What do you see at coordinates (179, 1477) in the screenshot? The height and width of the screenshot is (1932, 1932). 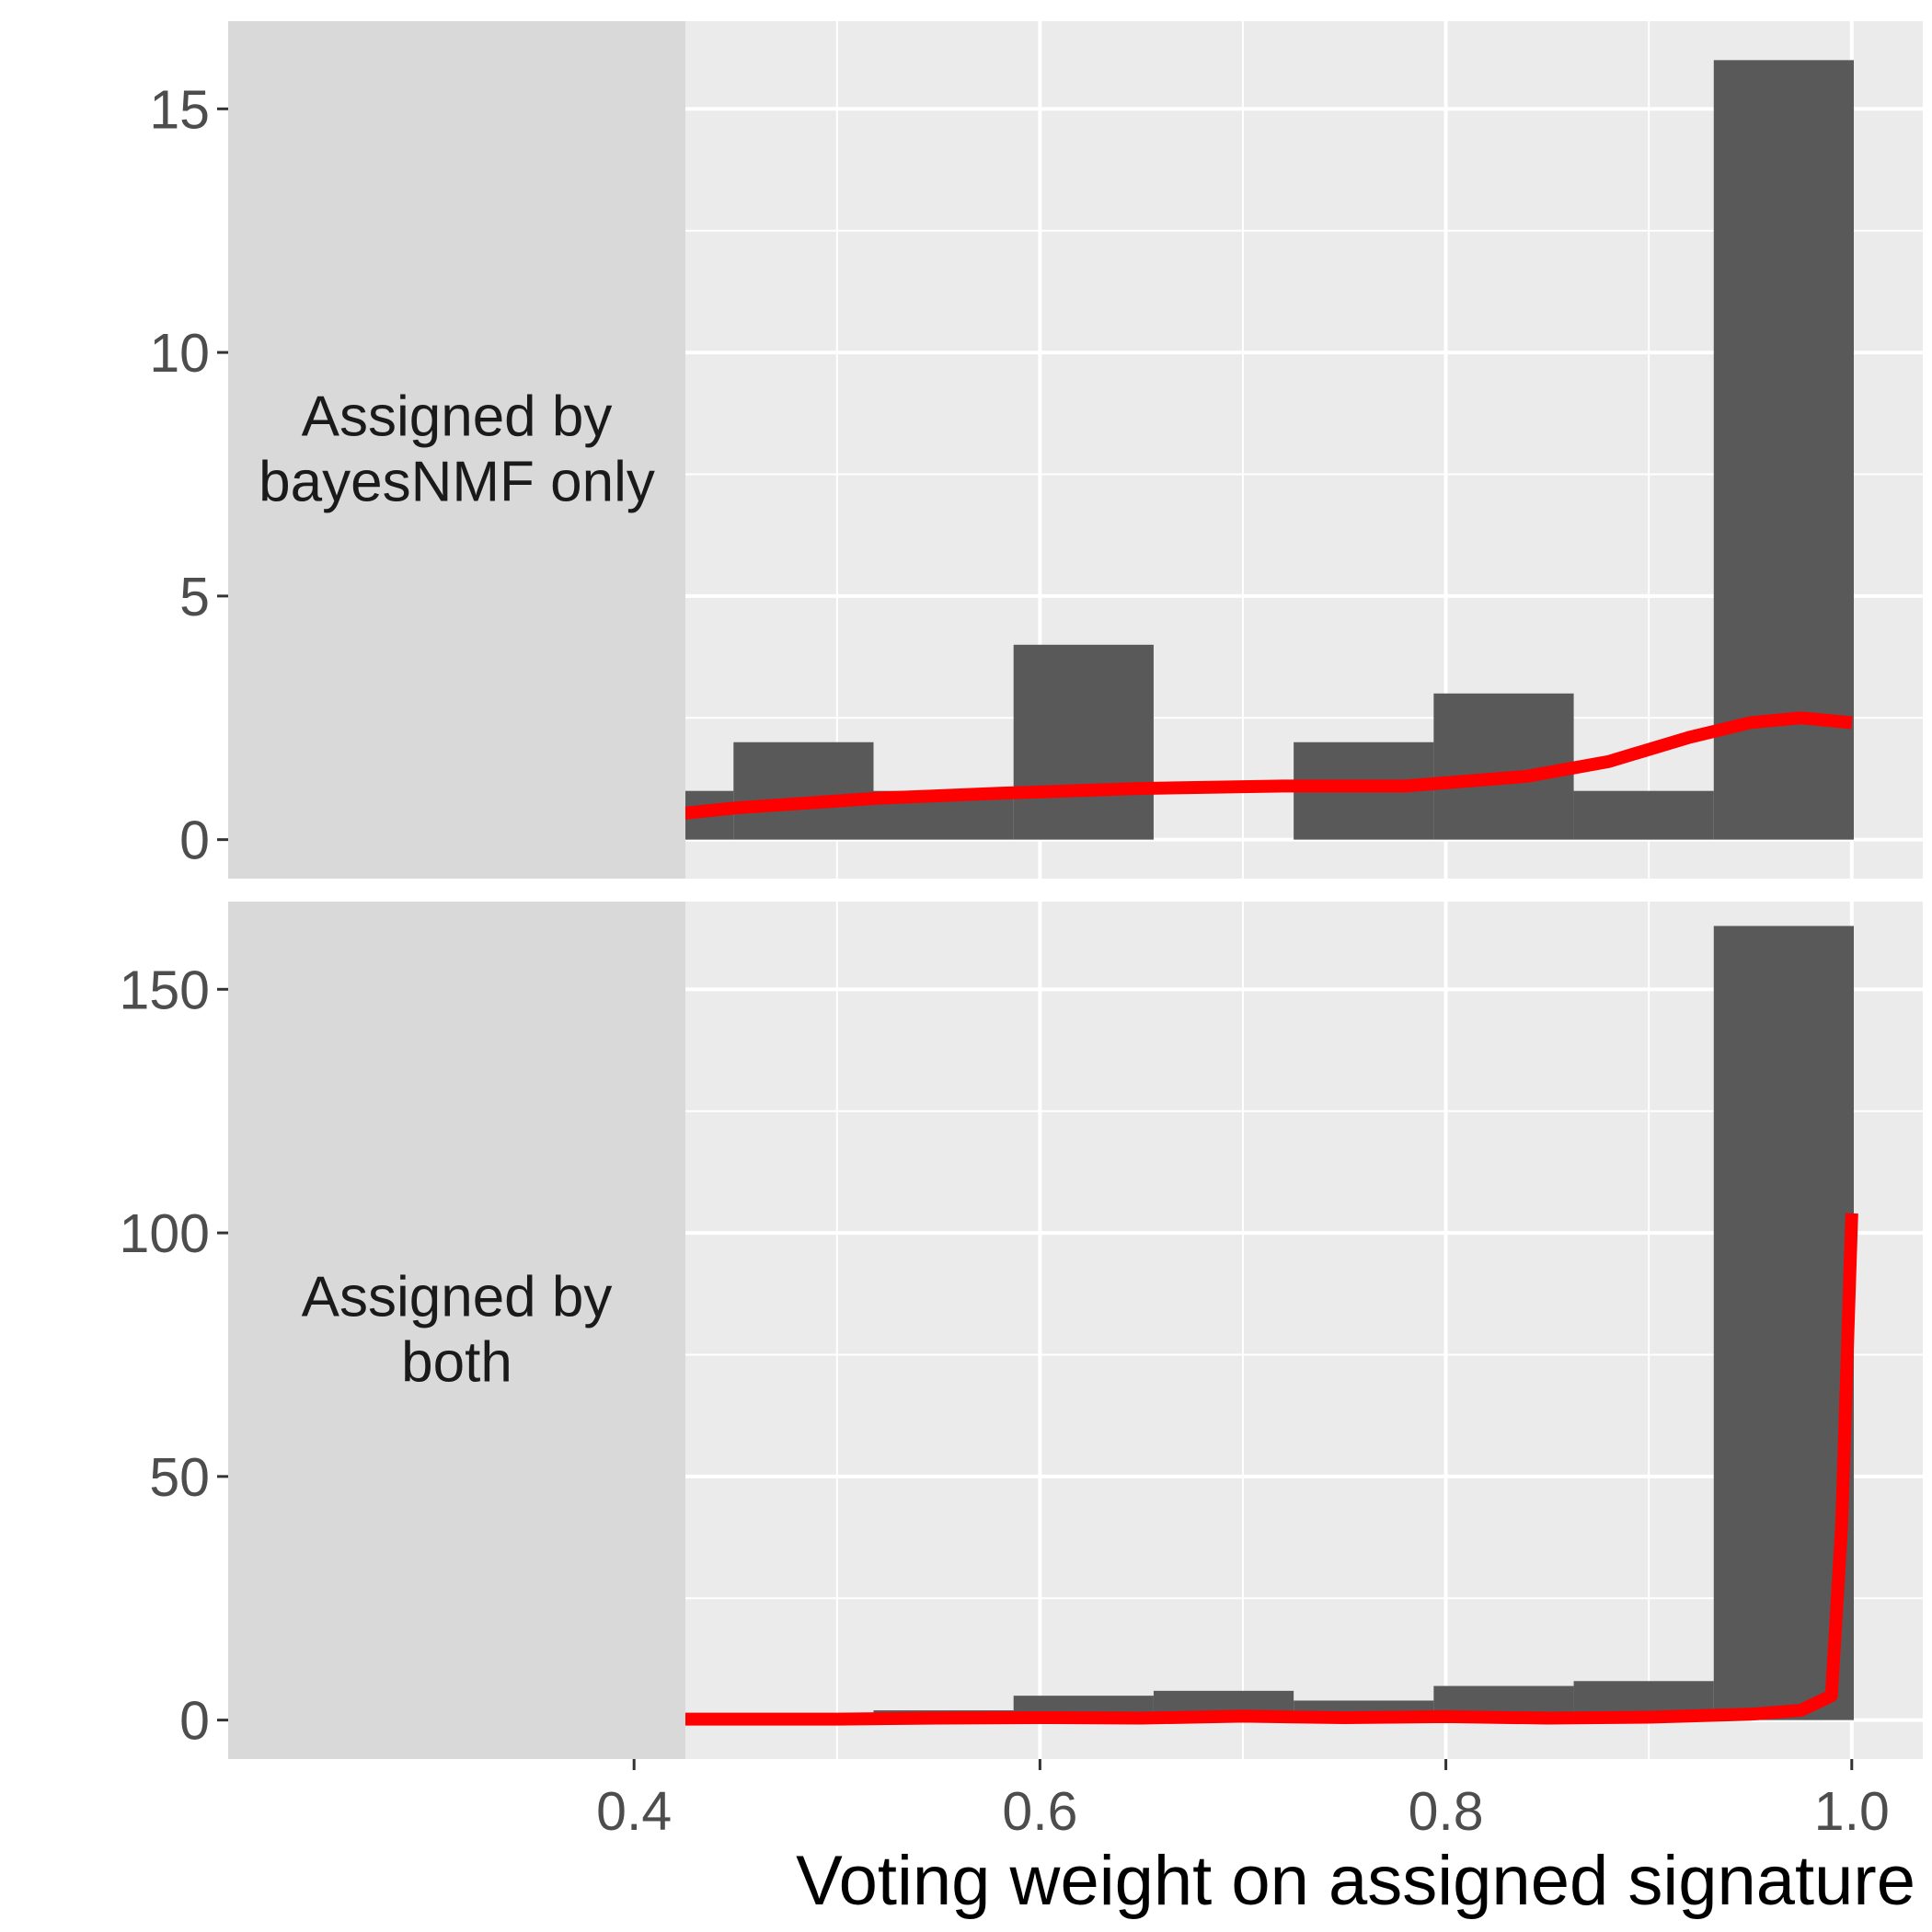 I see `y-tick-label: 50` at bounding box center [179, 1477].